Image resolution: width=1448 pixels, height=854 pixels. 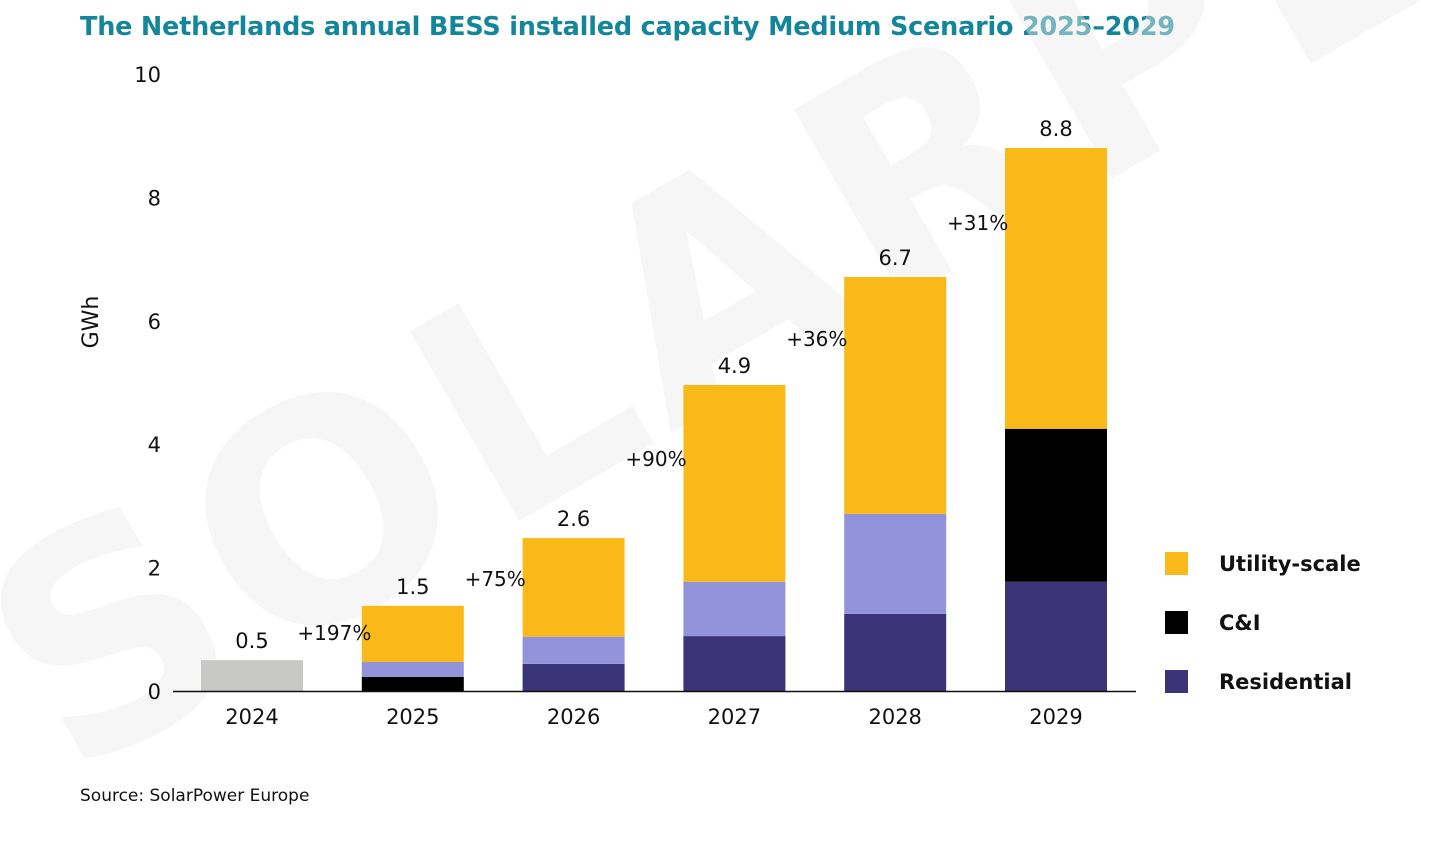 What do you see at coordinates (573, 677) in the screenshot?
I see `bar-segment-residential-2026` at bounding box center [573, 677].